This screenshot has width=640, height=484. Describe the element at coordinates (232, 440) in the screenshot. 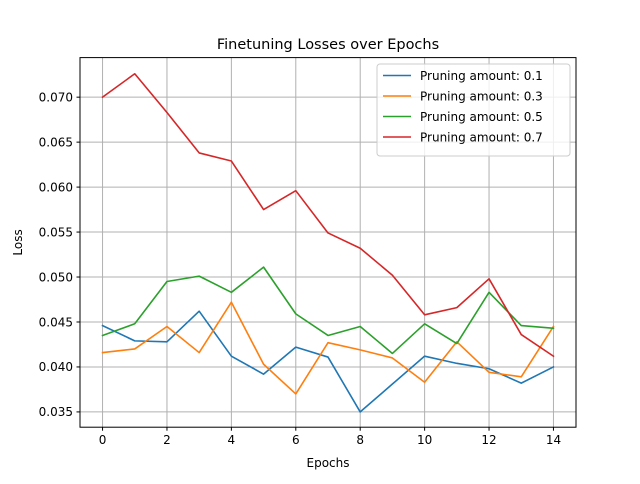

I see `x-tick-label: 4` at that location.